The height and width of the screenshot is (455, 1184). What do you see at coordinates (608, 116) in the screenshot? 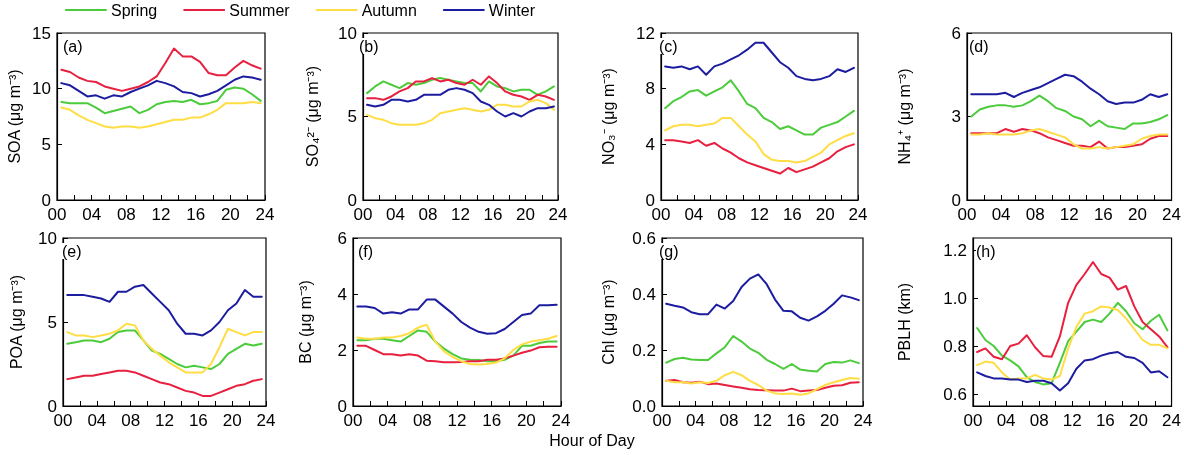
I see `y-axis-title: NO₃⁻ (μg m⁻³)` at bounding box center [608, 116].